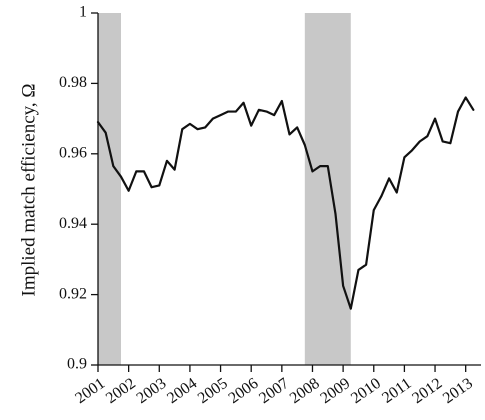 The height and width of the screenshot is (420, 485). I want to click on x-tick-label: 2007, so click(274, 391).